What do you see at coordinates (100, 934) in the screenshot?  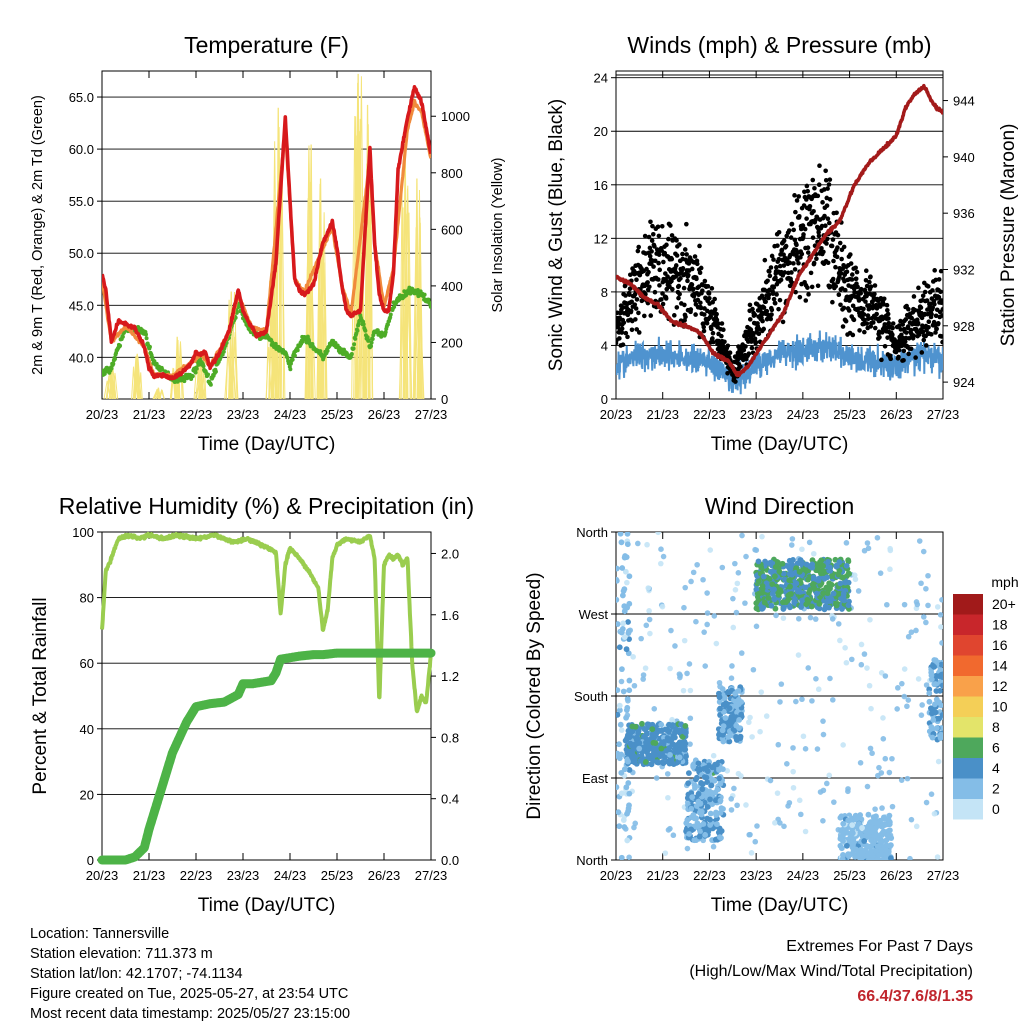 I see `station-location: Location: Tannersville` at bounding box center [100, 934].